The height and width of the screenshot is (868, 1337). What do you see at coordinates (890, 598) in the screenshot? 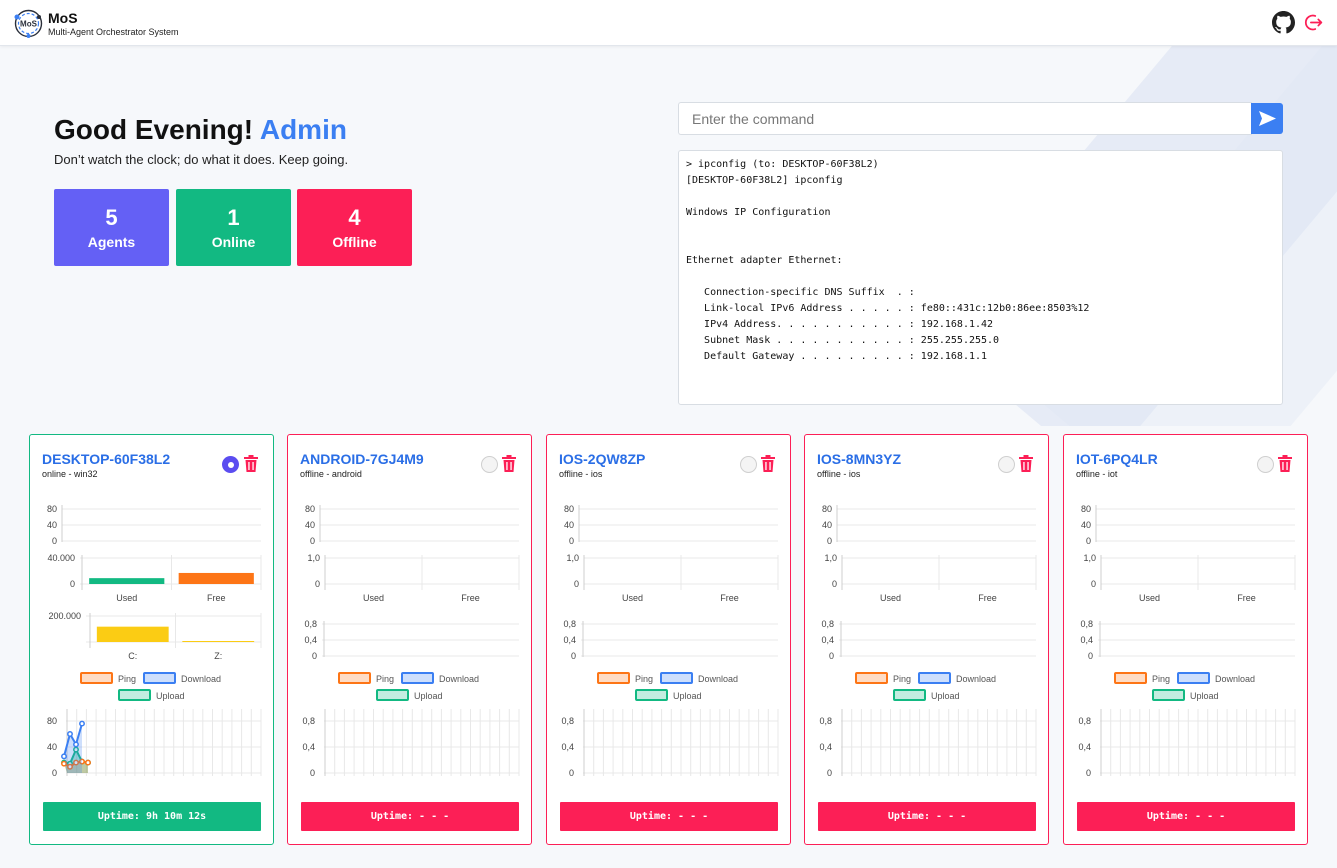
I see `memory-category-label: Used` at bounding box center [890, 598].